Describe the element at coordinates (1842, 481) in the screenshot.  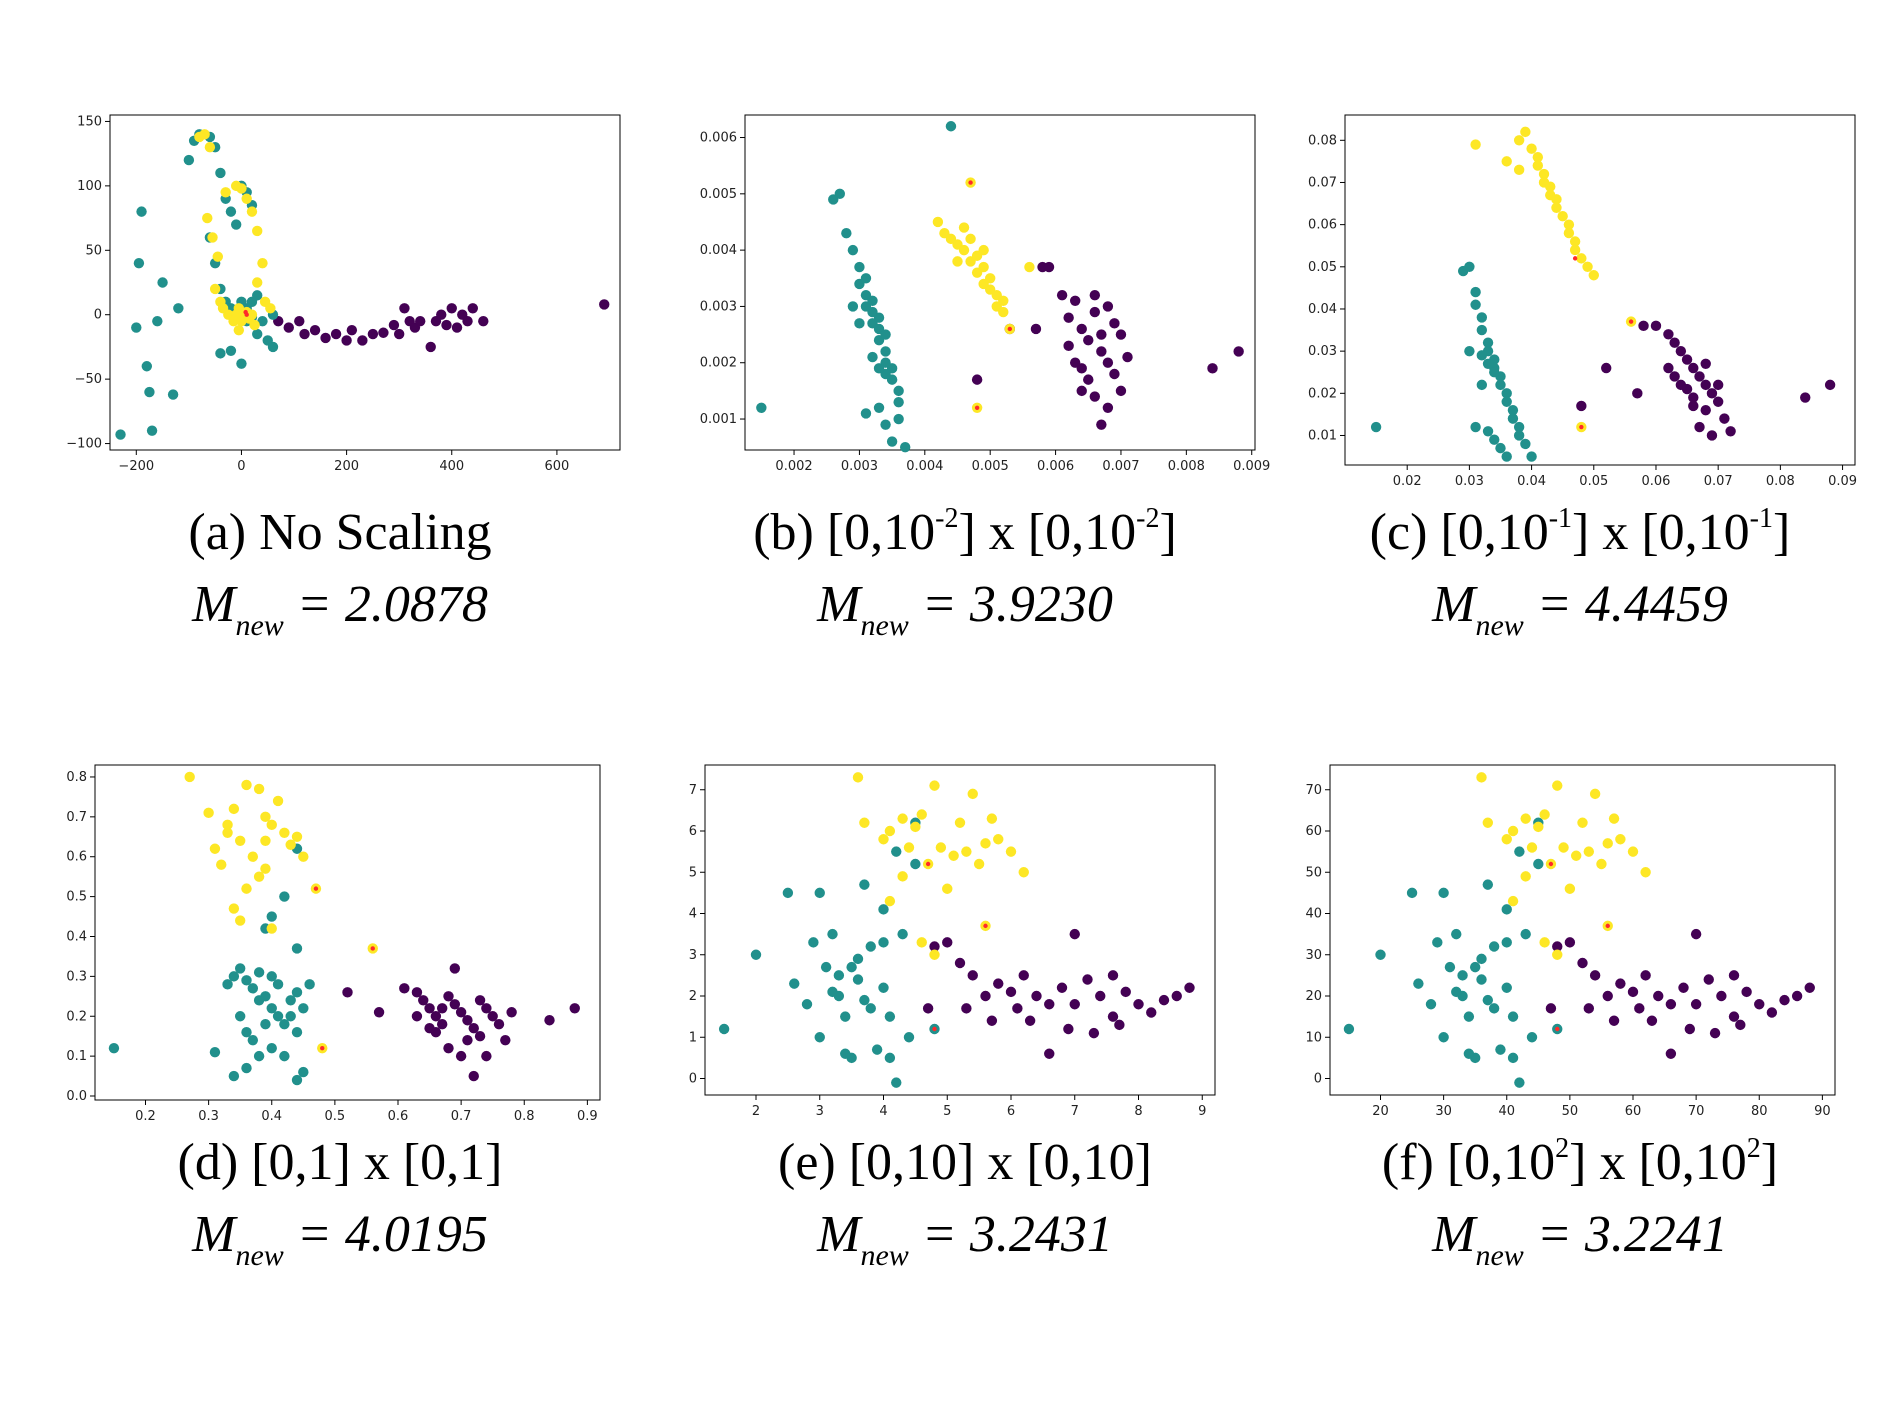
I see `x-tick-label: 0.09` at that location.